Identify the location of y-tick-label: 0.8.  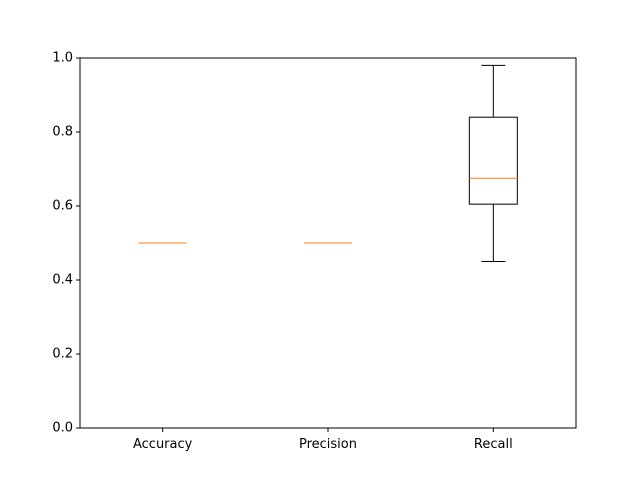
(62, 132).